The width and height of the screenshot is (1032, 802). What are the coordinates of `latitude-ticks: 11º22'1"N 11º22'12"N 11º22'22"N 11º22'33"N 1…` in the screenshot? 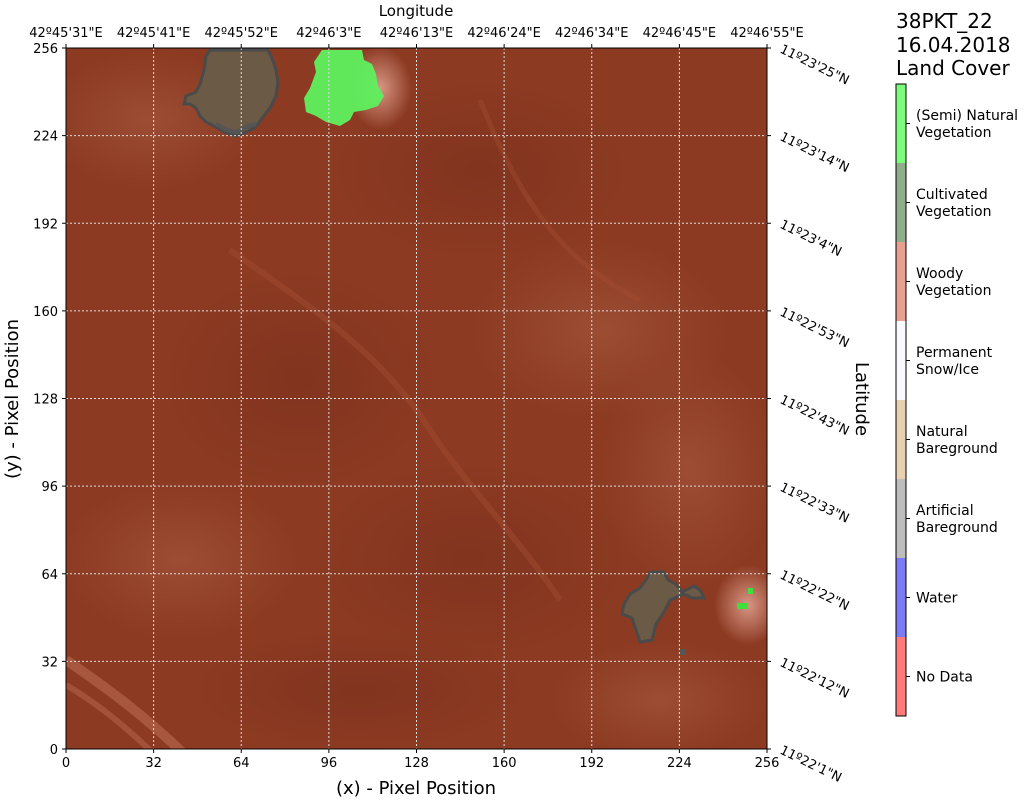 It's located at (809, 414).